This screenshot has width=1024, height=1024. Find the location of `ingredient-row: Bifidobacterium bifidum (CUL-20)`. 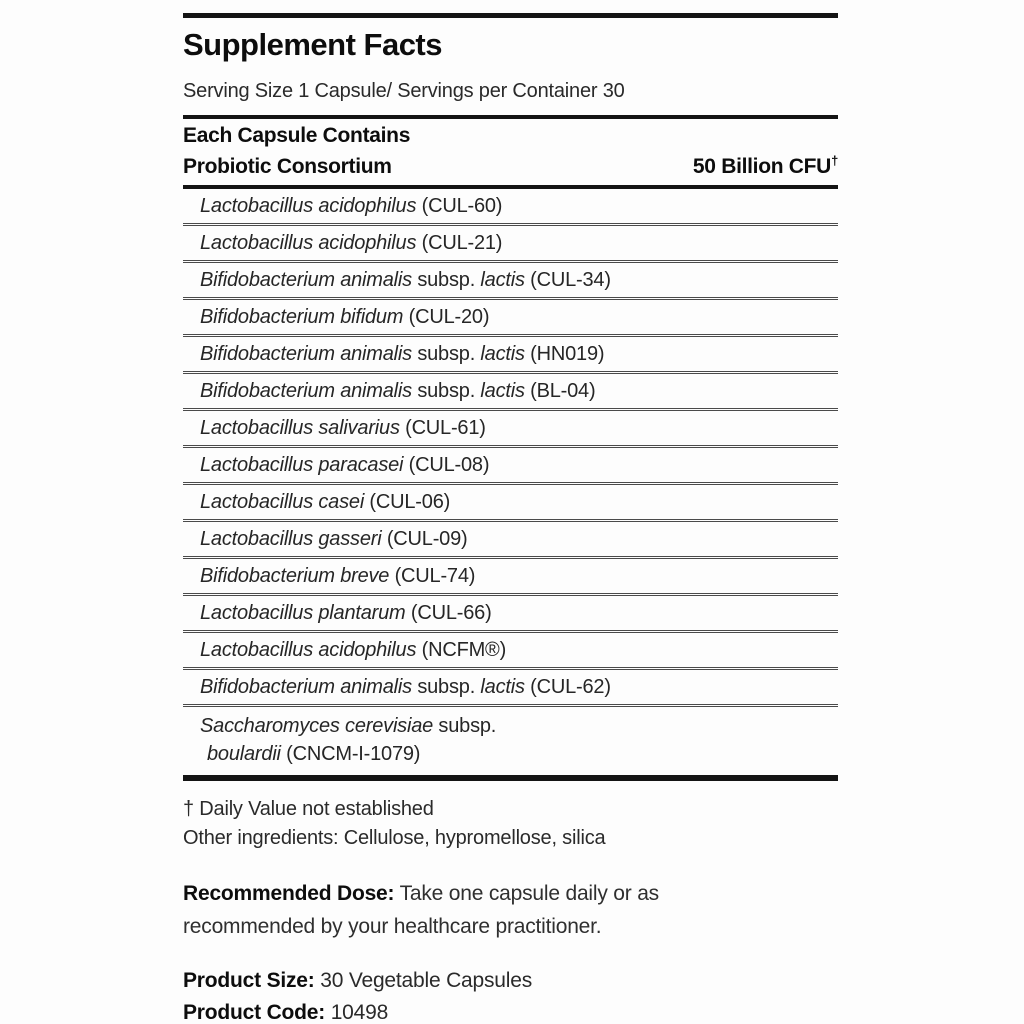

ingredient-row: Bifidobacterium bifidum (CUL-20) is located at coordinates (510, 318).